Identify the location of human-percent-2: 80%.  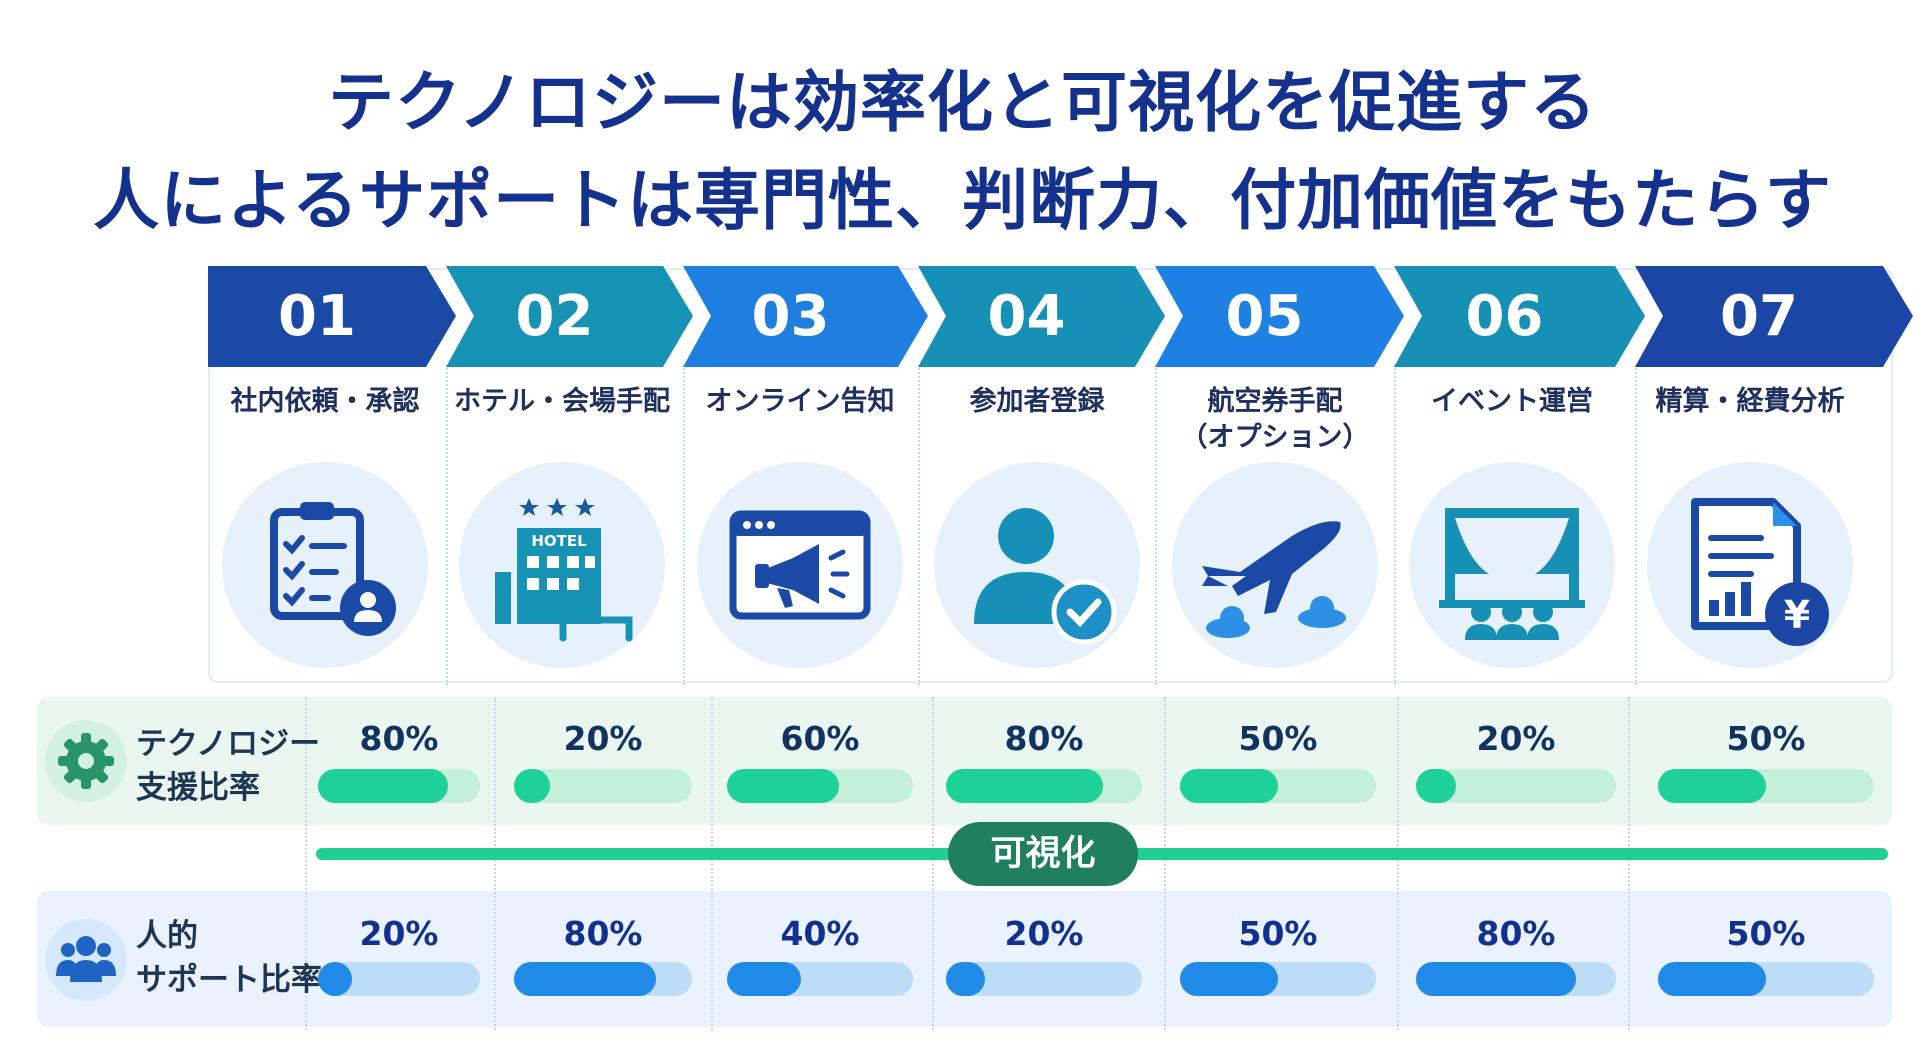
(603, 933).